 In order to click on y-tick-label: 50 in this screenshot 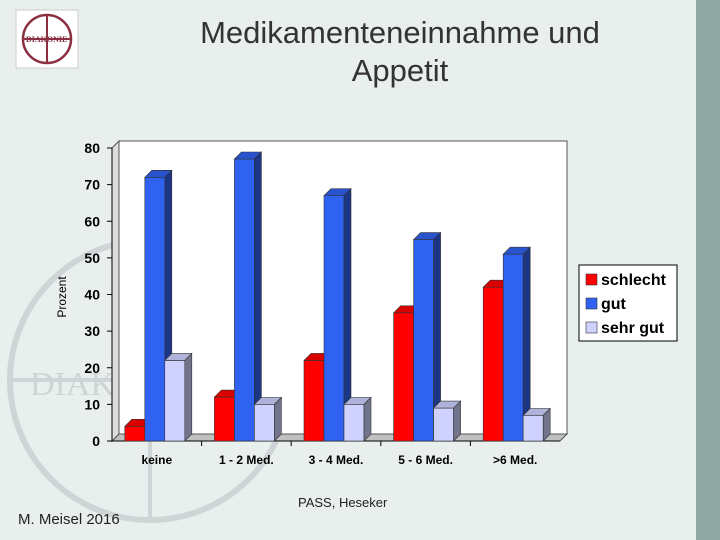, I will do `click(92, 258)`.